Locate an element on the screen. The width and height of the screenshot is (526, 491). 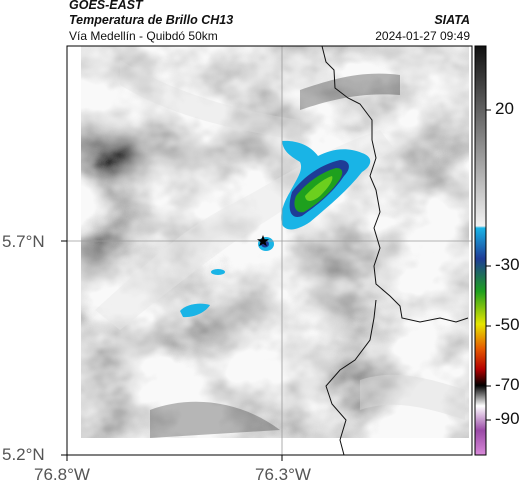
lat-tick-label: 5.2°N is located at coordinates (23, 454).